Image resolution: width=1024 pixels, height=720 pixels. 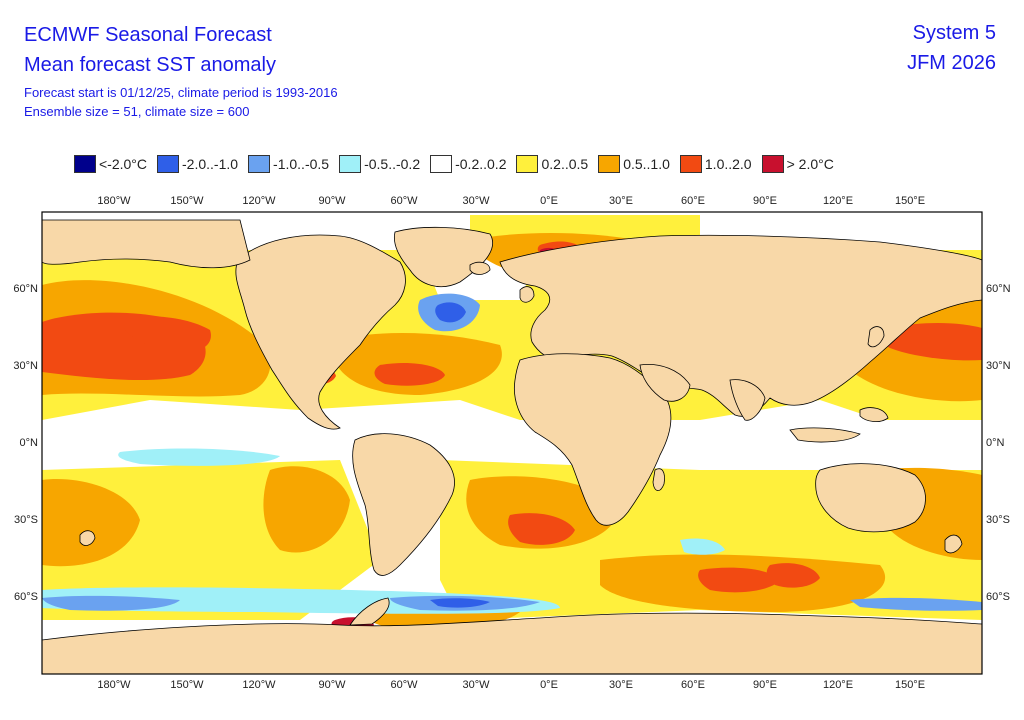 What do you see at coordinates (954, 33) in the screenshot?
I see `system-label: System 5` at bounding box center [954, 33].